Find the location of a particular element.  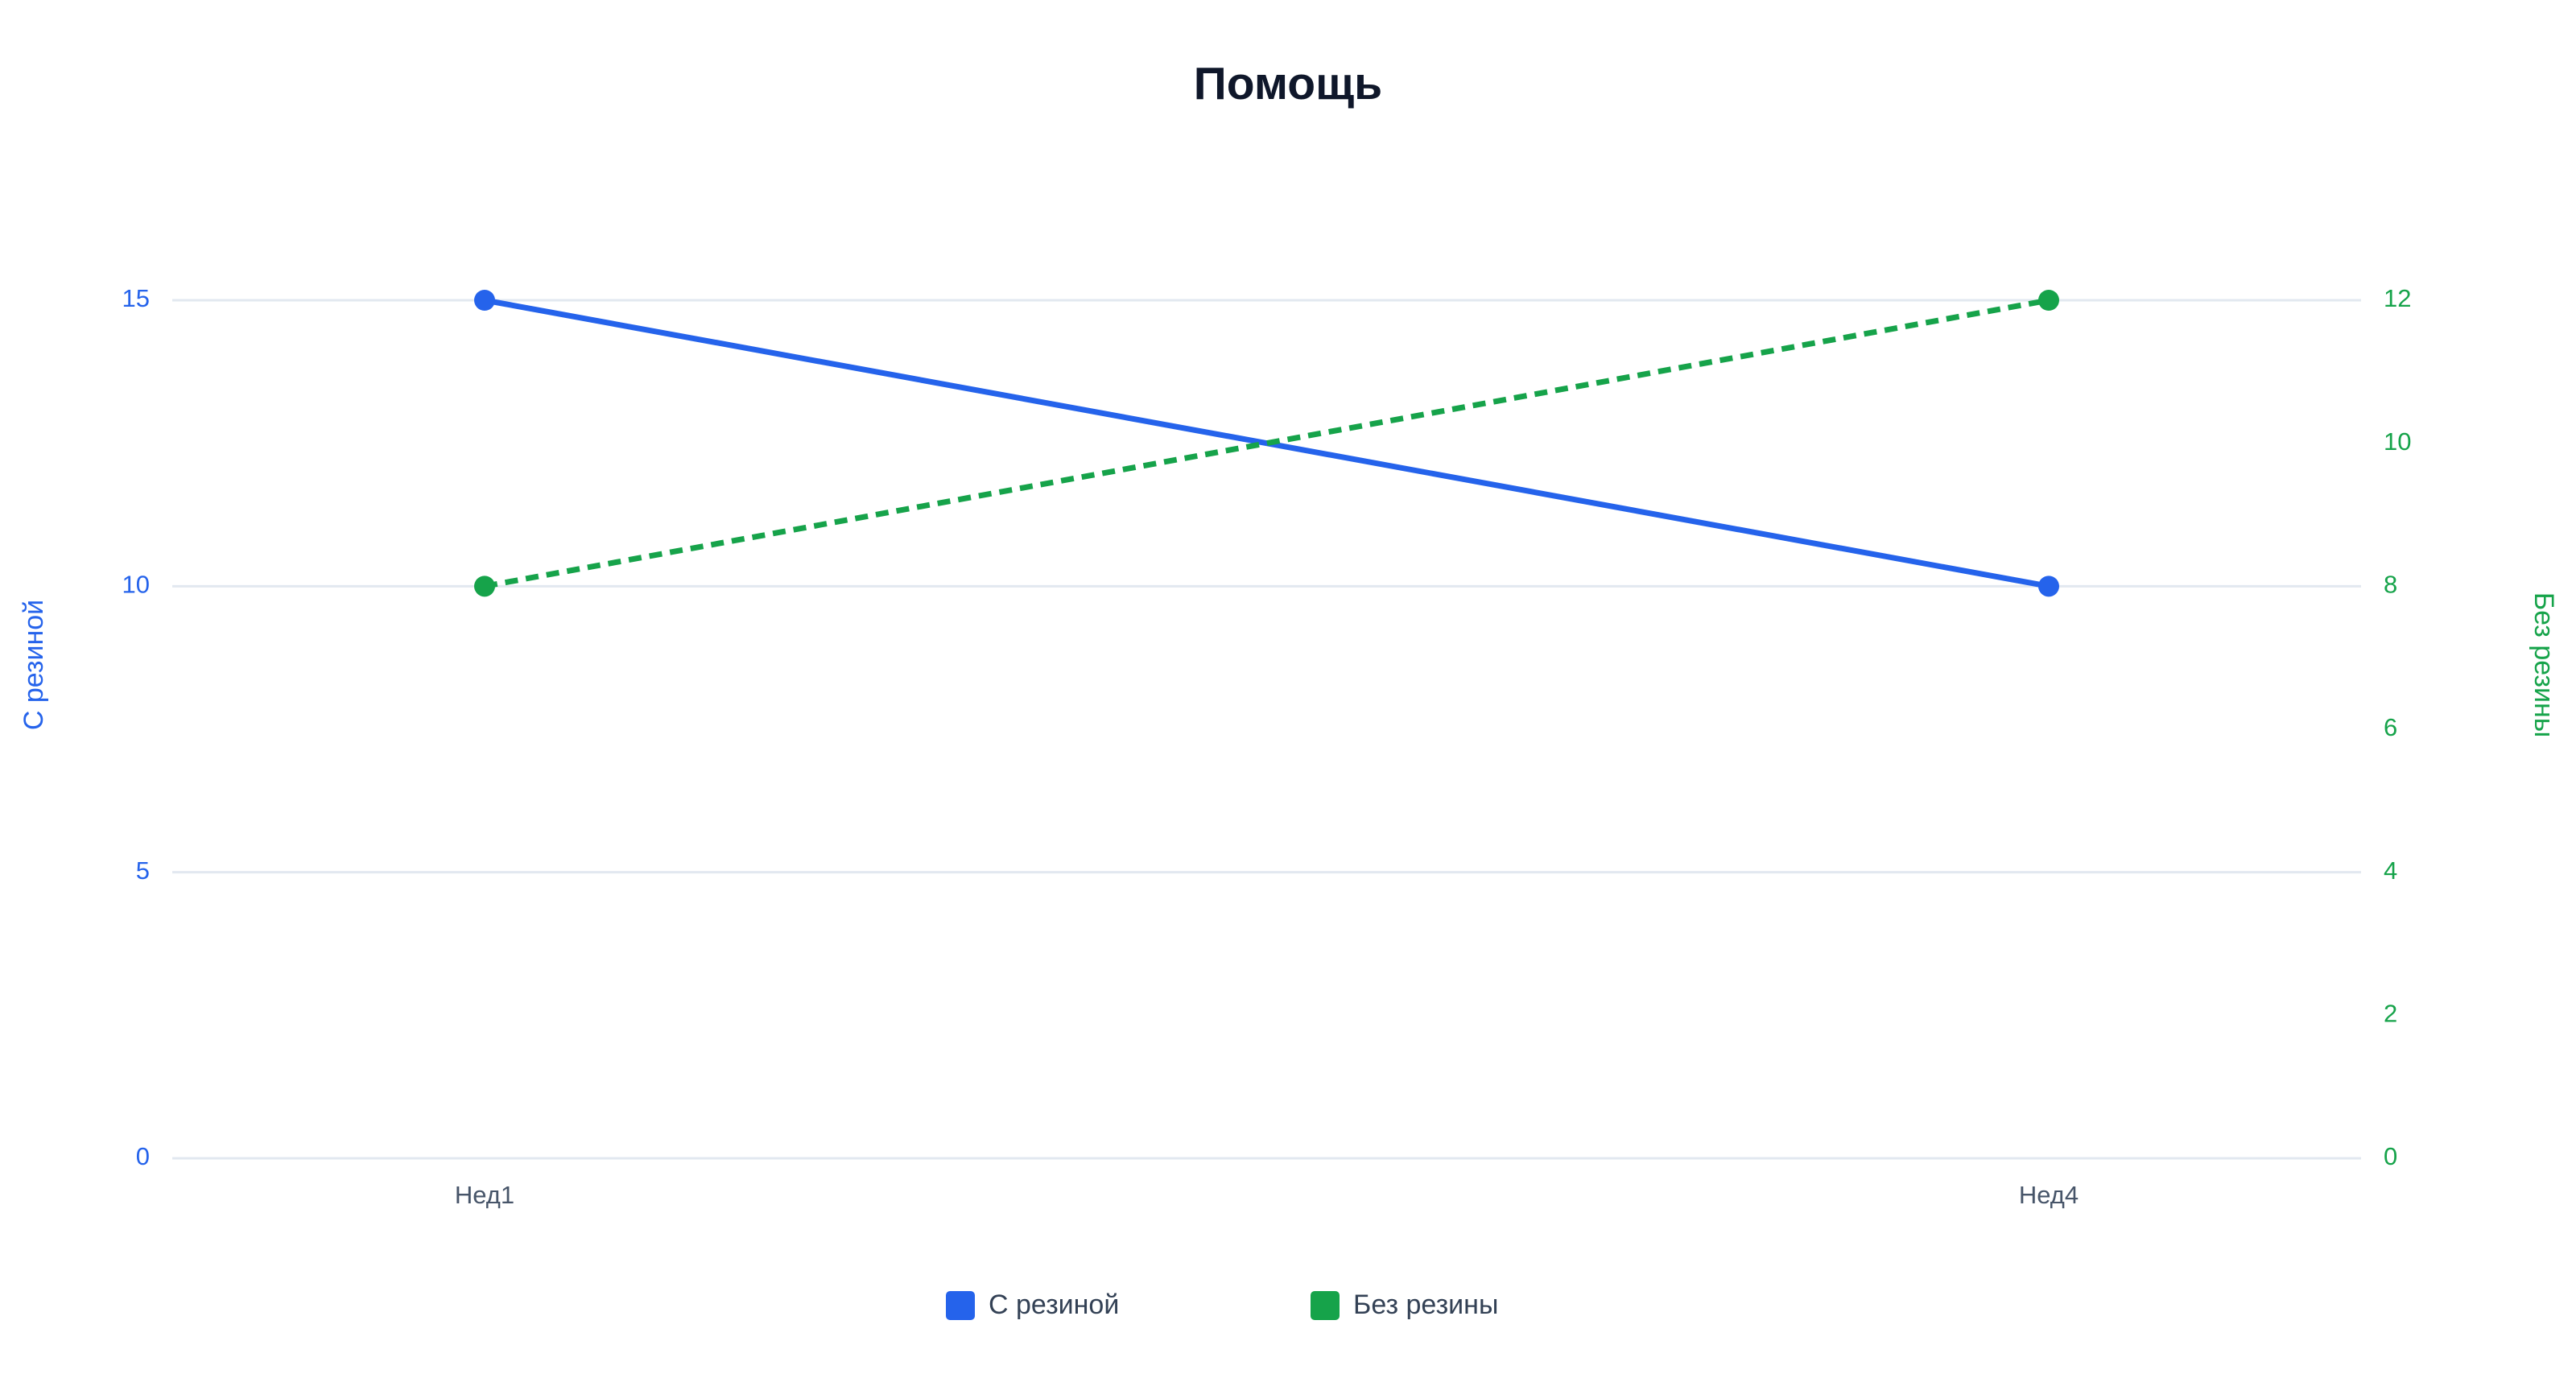

y-tick-label: 15 is located at coordinates (136, 298).